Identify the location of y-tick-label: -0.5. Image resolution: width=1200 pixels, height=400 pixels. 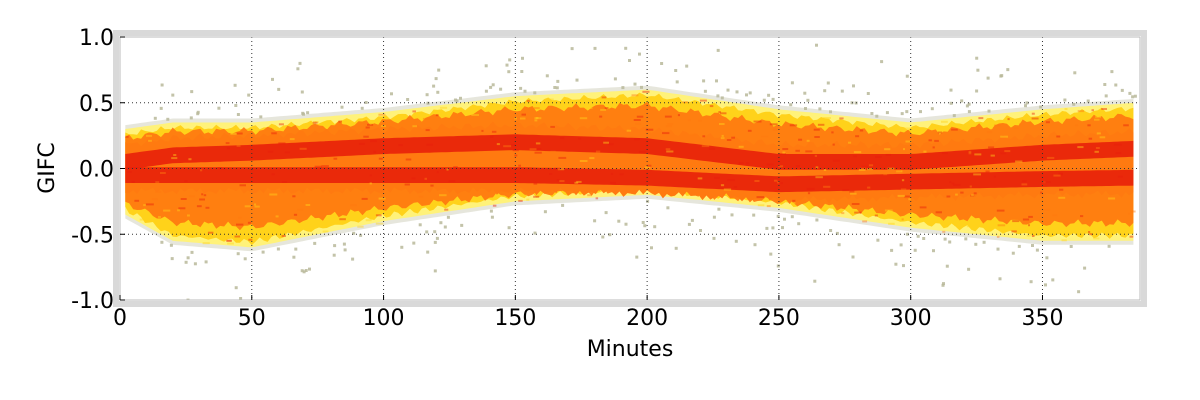
(92, 235).